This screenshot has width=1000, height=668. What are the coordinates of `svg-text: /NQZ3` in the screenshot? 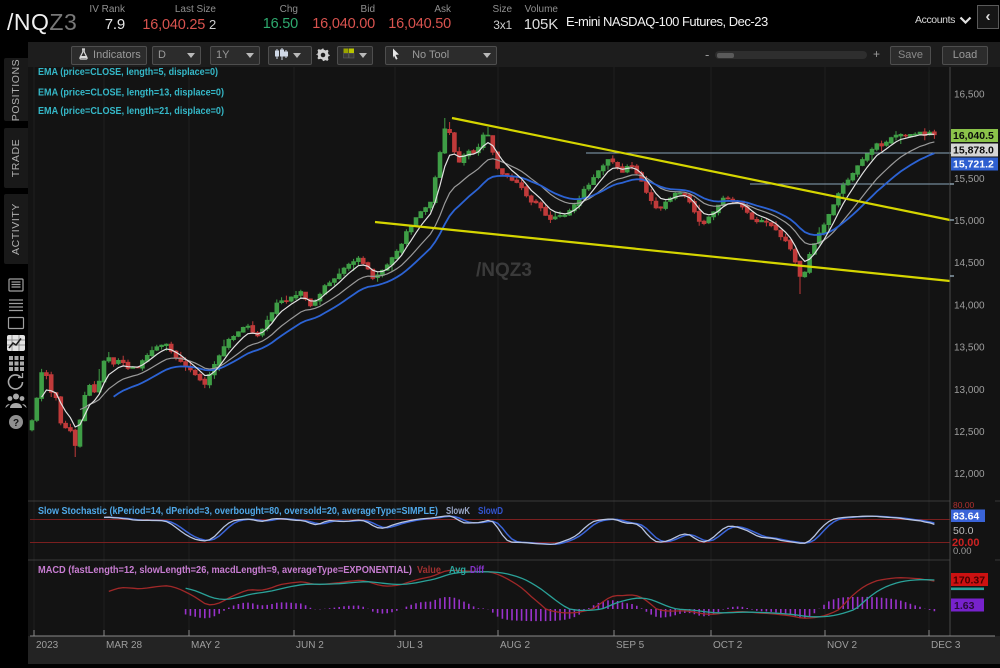 It's located at (504, 270).